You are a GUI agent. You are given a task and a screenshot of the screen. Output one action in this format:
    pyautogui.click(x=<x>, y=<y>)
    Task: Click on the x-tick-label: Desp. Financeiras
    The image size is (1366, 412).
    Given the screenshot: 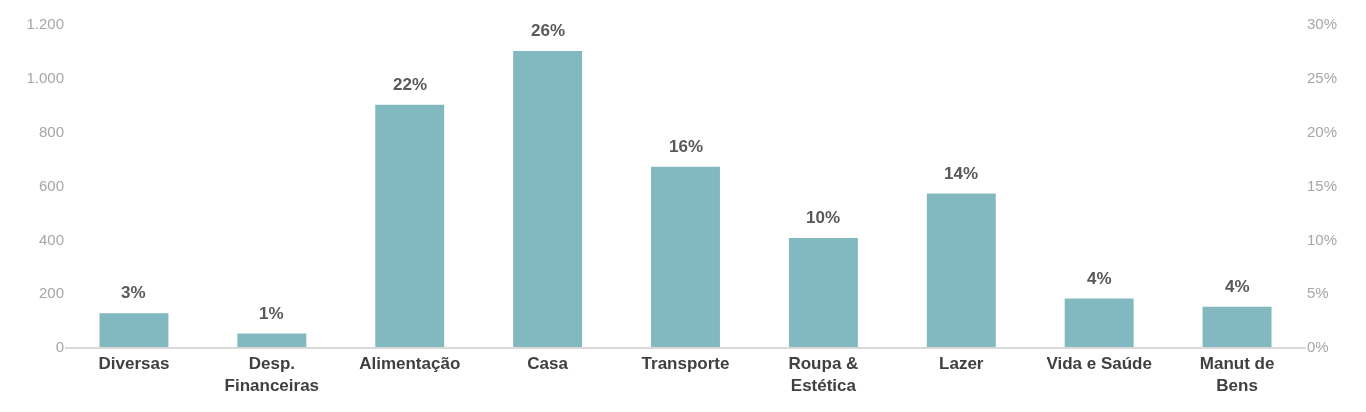 What is the action you would take?
    pyautogui.click(x=272, y=375)
    